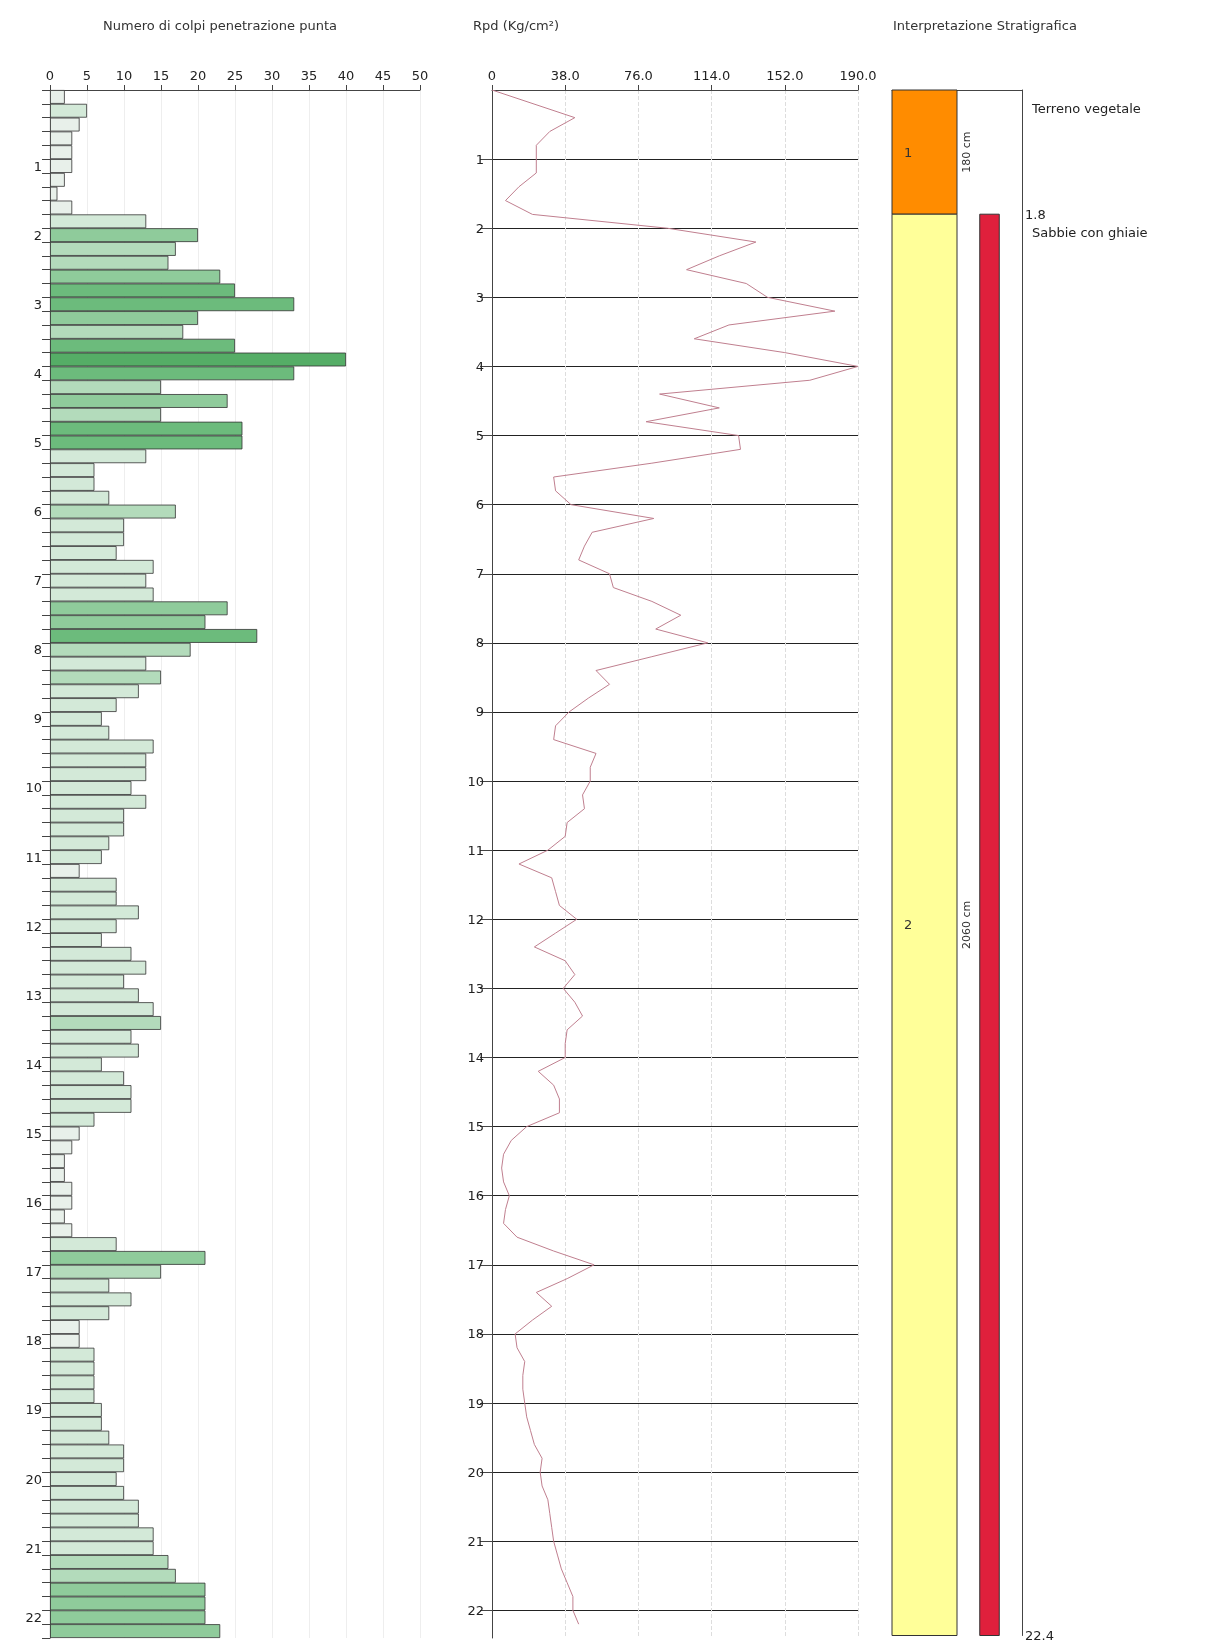  What do you see at coordinates (198, 75) in the screenshot?
I see `x-tick-label: 20` at bounding box center [198, 75].